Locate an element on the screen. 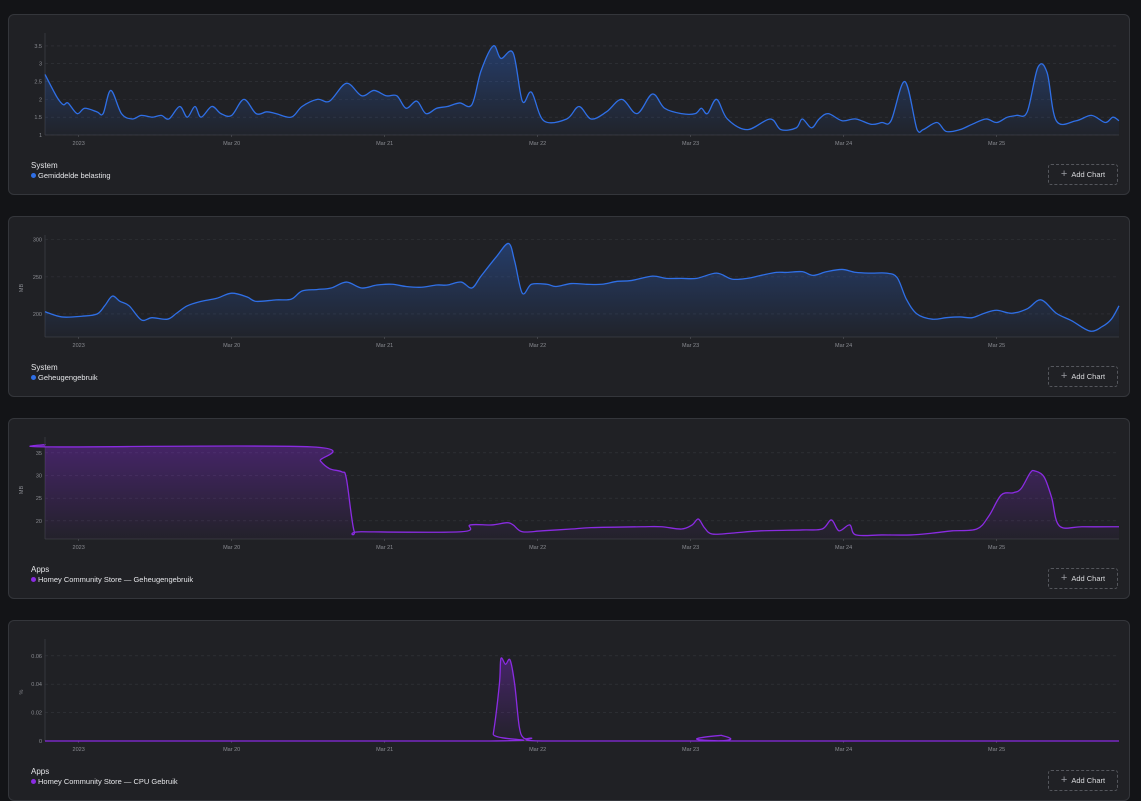 The image size is (1141, 801). y-tick-label: 2 is located at coordinates (40, 100).